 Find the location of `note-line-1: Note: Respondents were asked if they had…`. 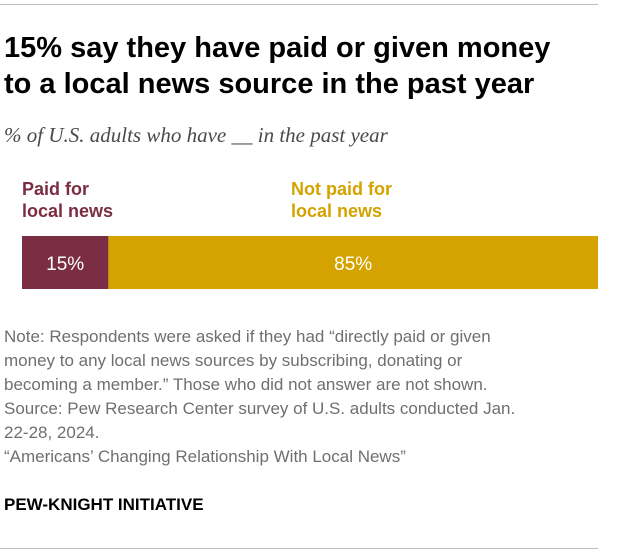

note-line-1: Note: Respondents were asked if they had… is located at coordinates (247, 336).